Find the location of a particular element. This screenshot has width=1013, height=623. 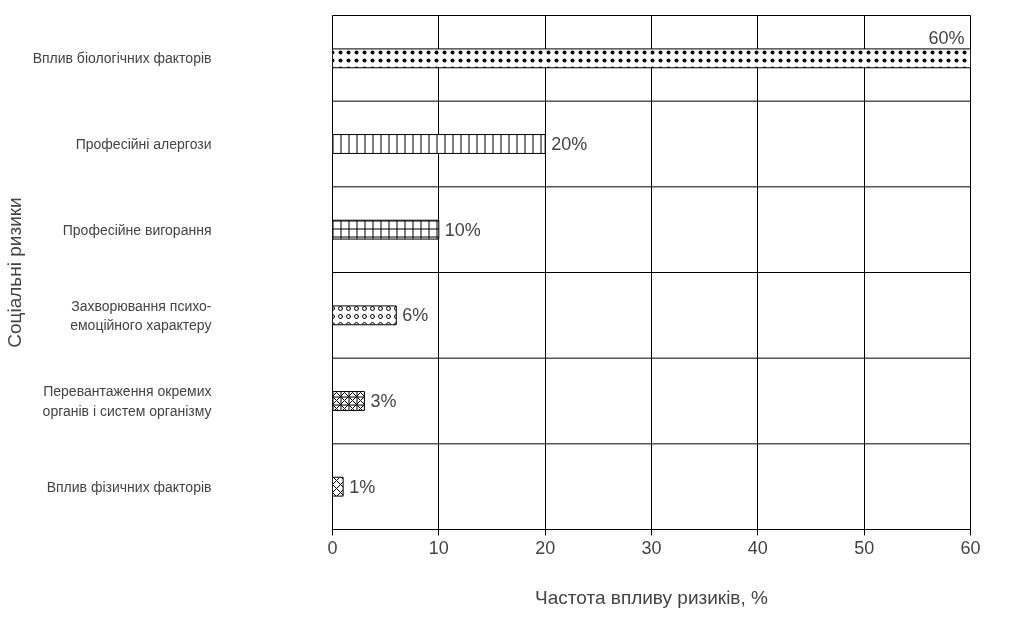

x-tick-label: 30 is located at coordinates (651, 547).